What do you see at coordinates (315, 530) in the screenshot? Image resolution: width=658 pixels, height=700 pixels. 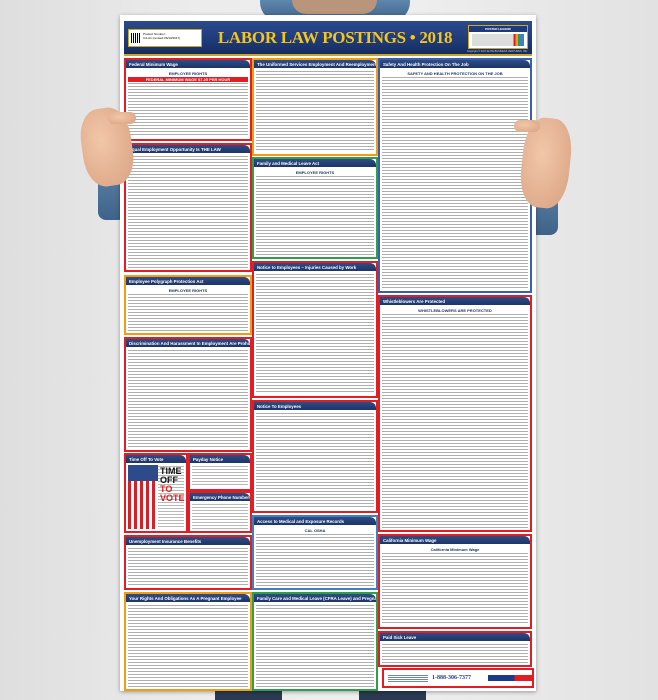 I see `section-banner: CAL OSHA` at bounding box center [315, 530].